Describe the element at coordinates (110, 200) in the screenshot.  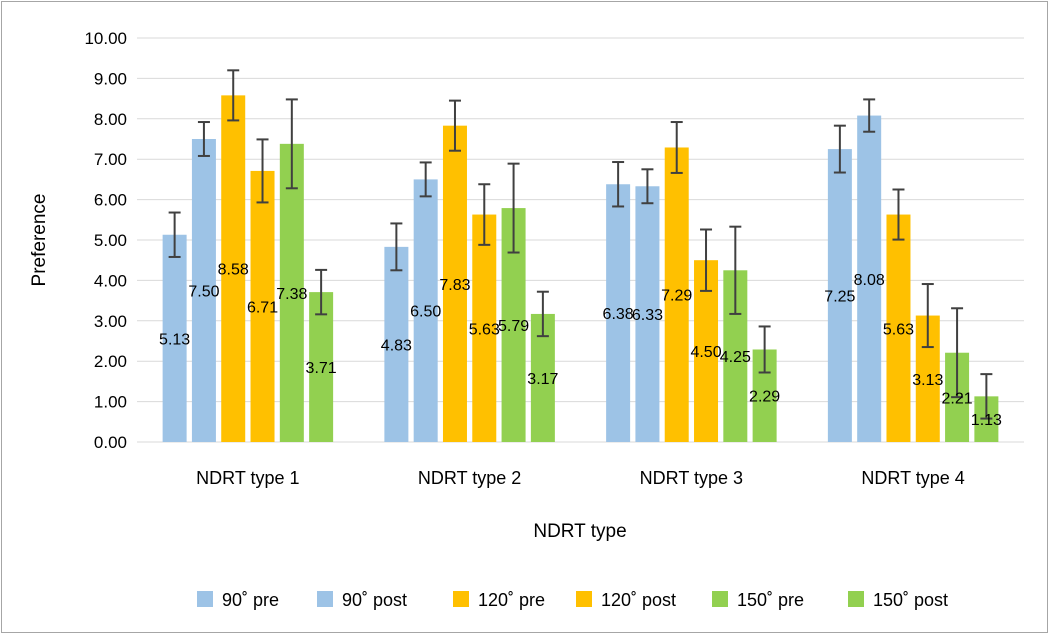
I see `y-tick-label: 6.00` at that location.